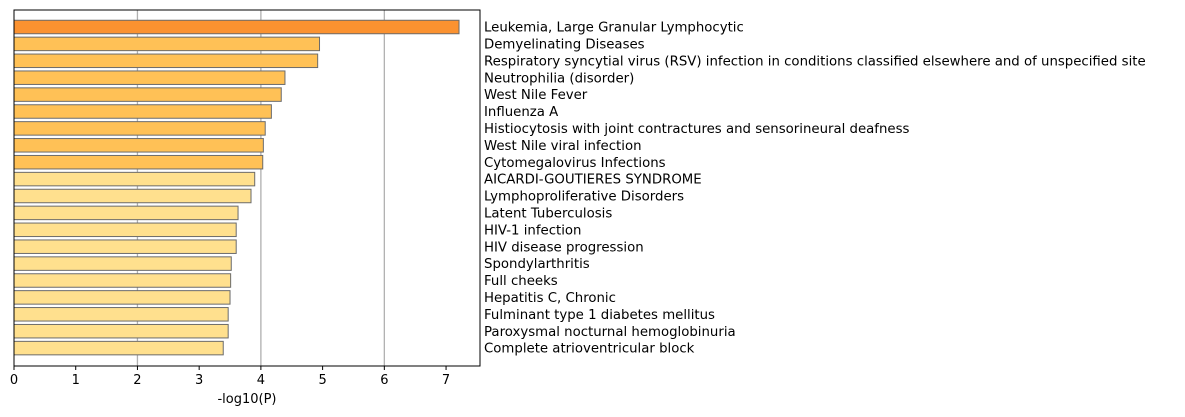 The width and height of the screenshot is (1185, 417). I want to click on category-label: Leukemia, Large Granular Lymphocytic, so click(614, 28).